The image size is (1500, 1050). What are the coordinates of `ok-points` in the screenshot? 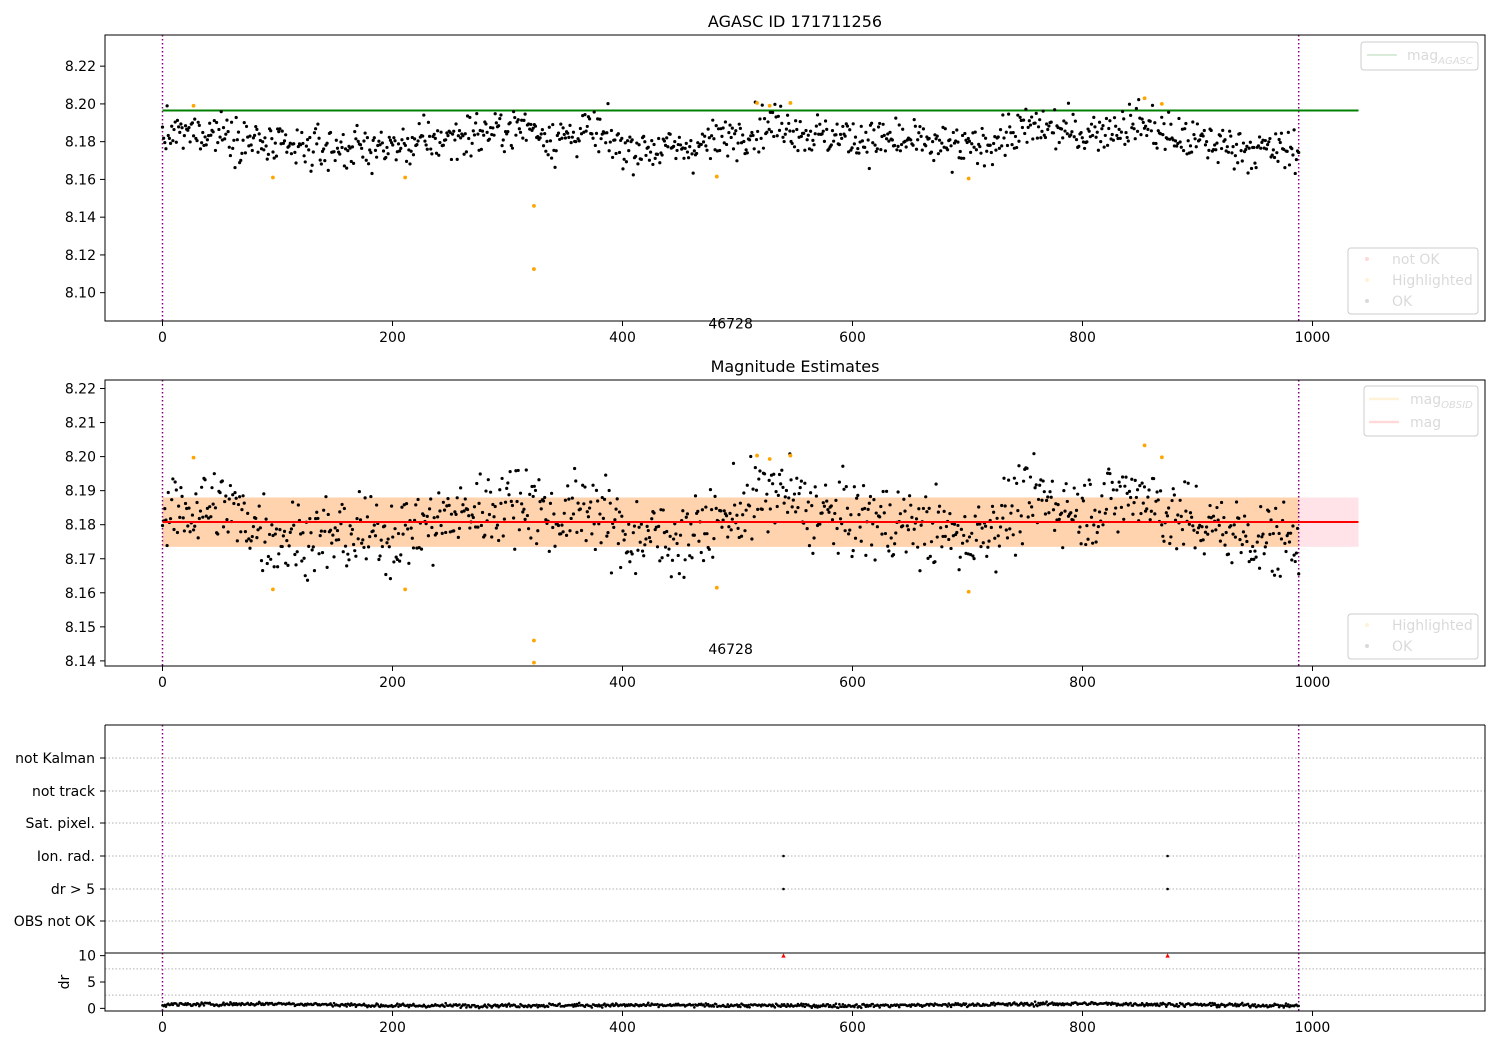 It's located at (730, 137).